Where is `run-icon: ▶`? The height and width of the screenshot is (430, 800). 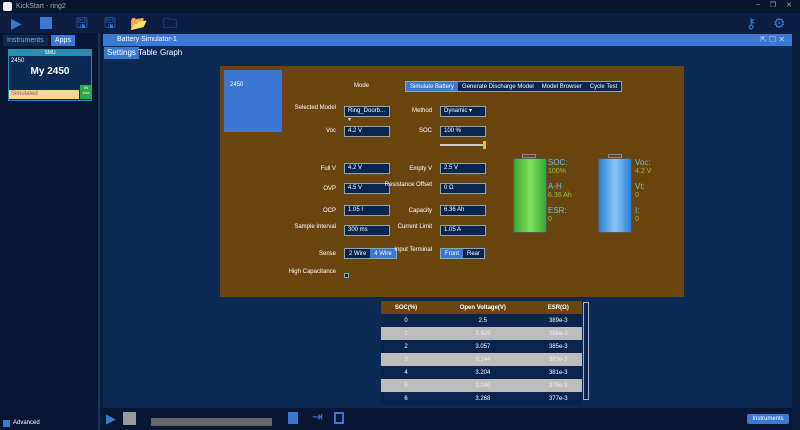 run-icon: ▶ is located at coordinates (111, 418).